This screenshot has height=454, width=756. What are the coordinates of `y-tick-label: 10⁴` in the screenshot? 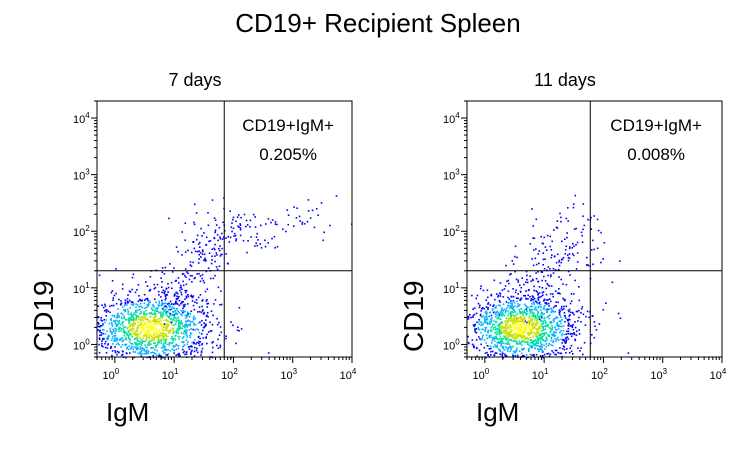 It's located at (451, 118).